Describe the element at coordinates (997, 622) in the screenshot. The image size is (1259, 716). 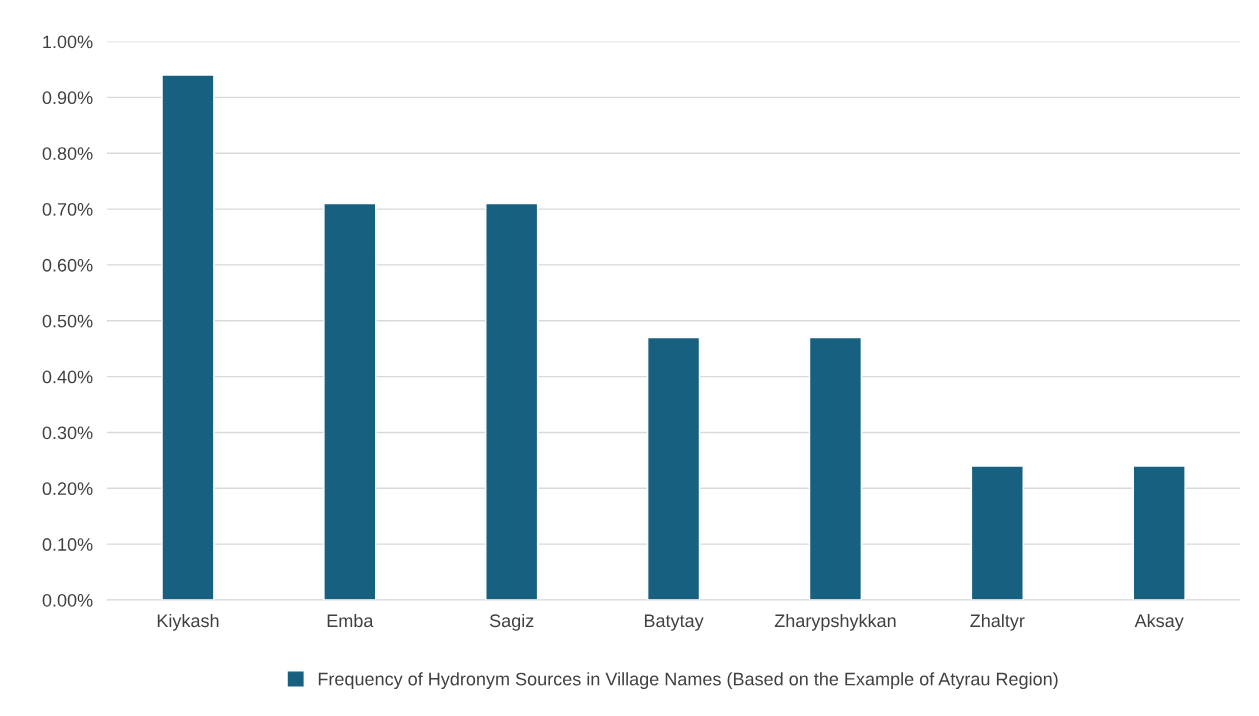
I see `x-tick-label: Zhaltyr` at that location.